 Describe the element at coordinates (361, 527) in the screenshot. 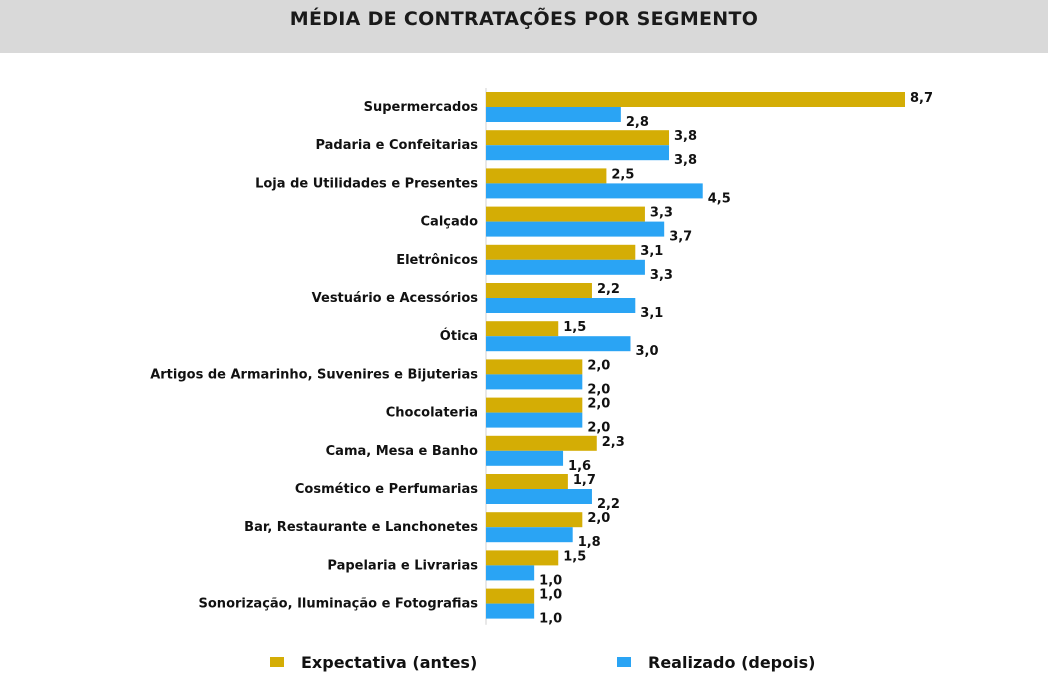

I see `category-label: Bar, Restaurante e Lanchonetes` at that location.